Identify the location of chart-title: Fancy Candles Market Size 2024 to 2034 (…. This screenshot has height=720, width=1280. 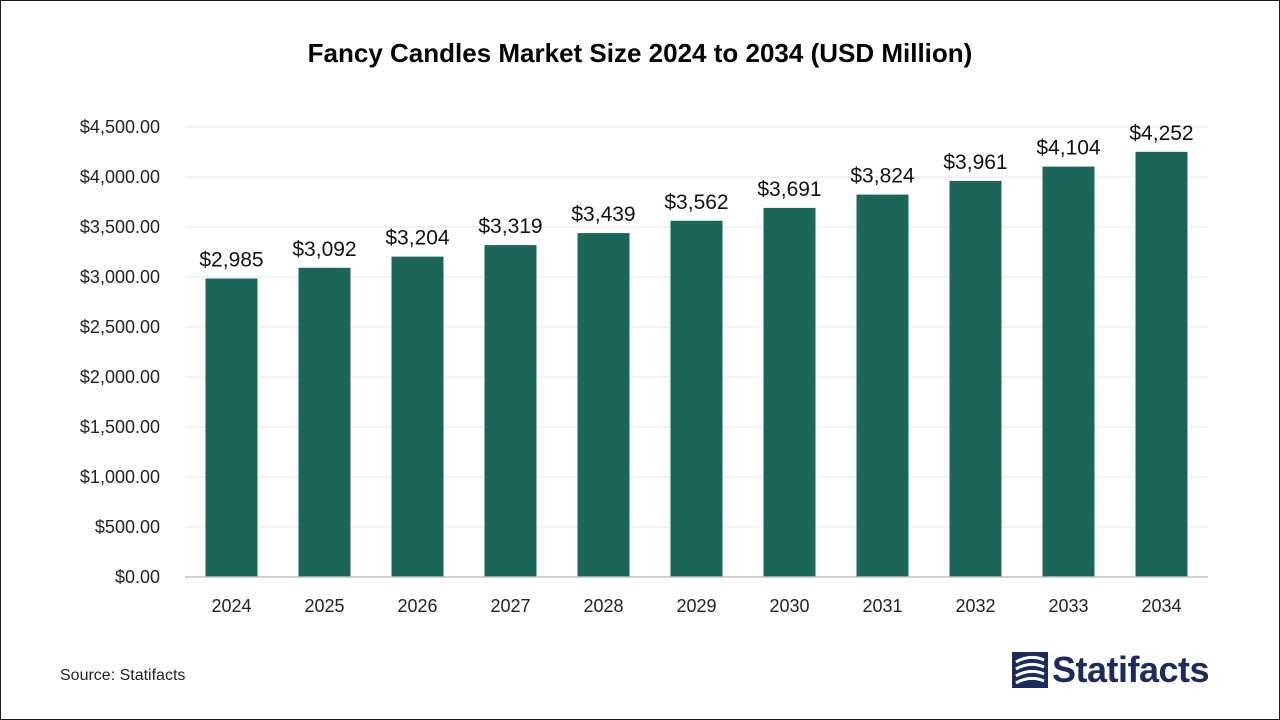
(640, 53).